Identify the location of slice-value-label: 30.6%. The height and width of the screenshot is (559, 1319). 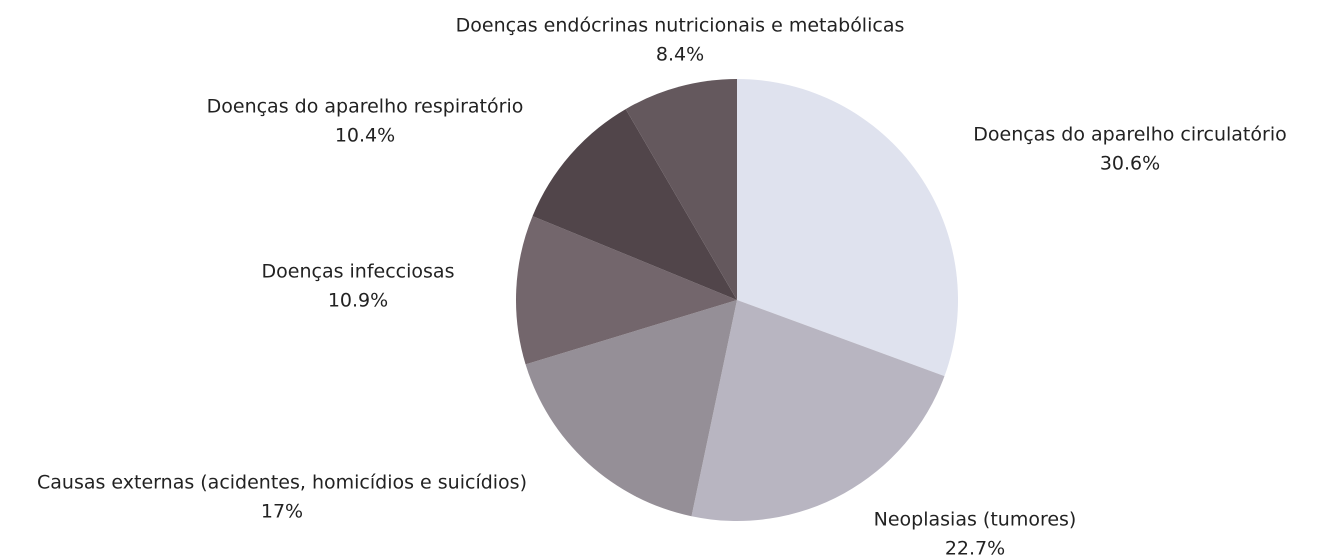
(1130, 164).